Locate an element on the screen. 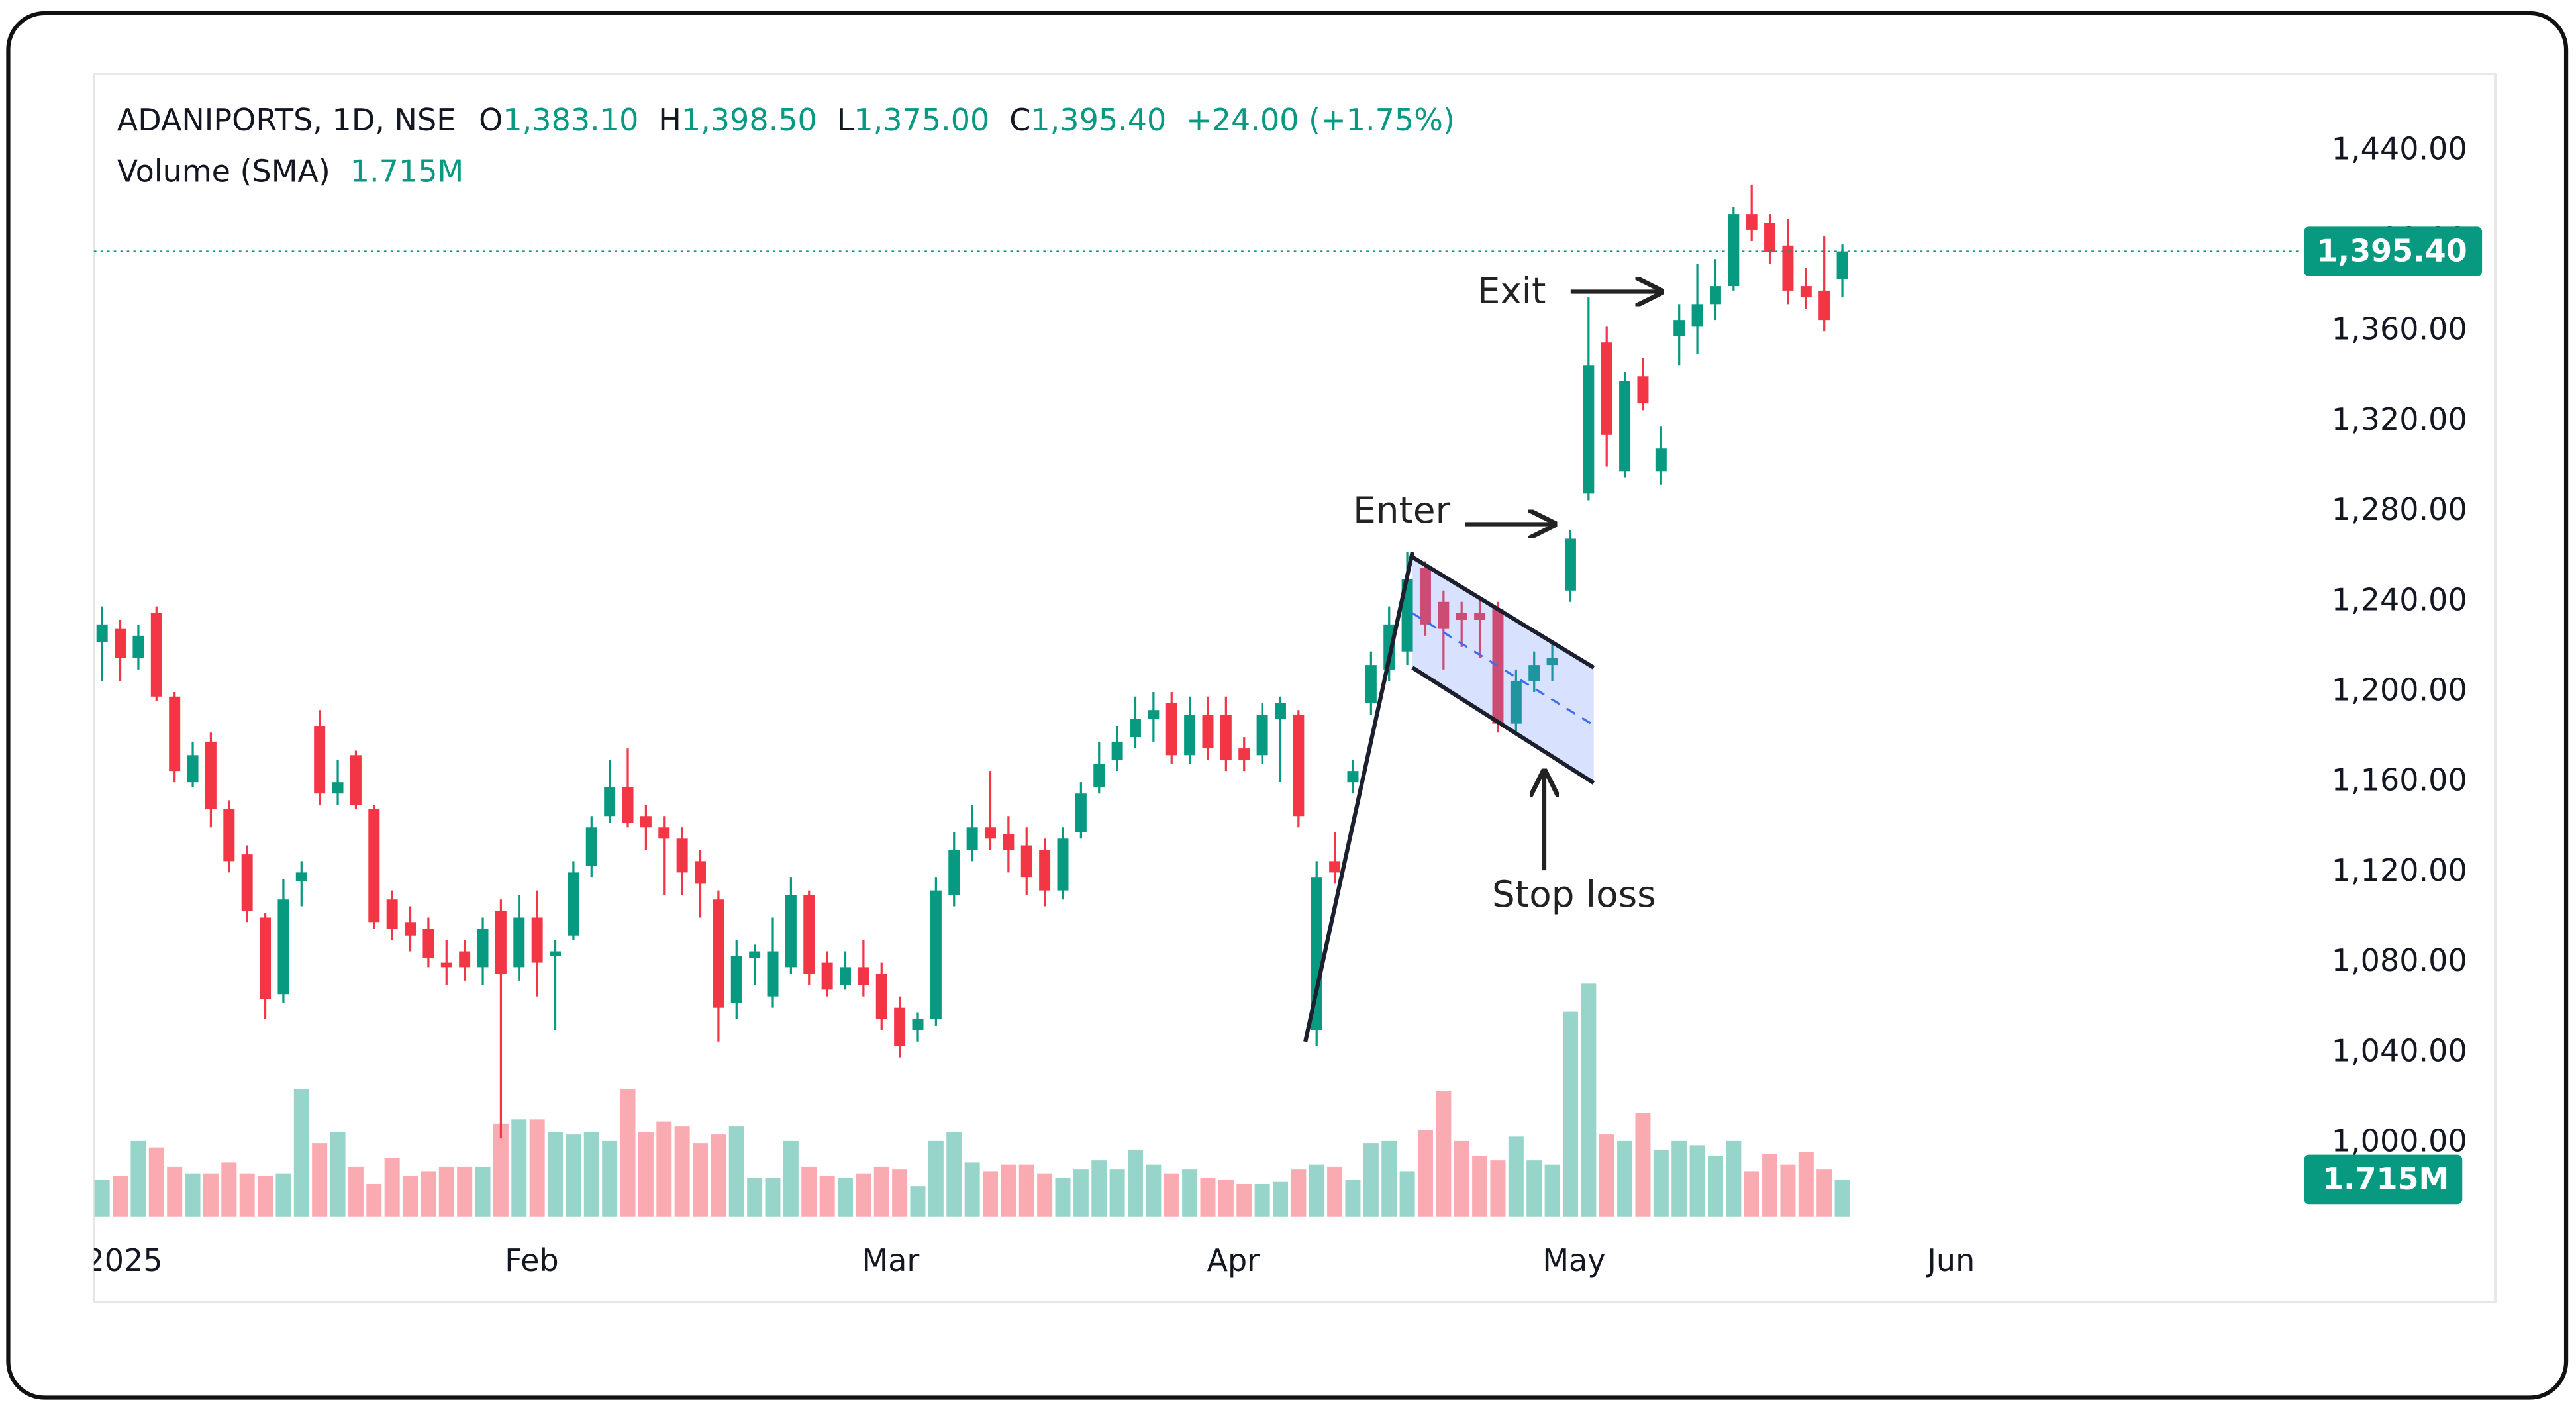  change: +24.00 (+1.75%) is located at coordinates (1320, 120).